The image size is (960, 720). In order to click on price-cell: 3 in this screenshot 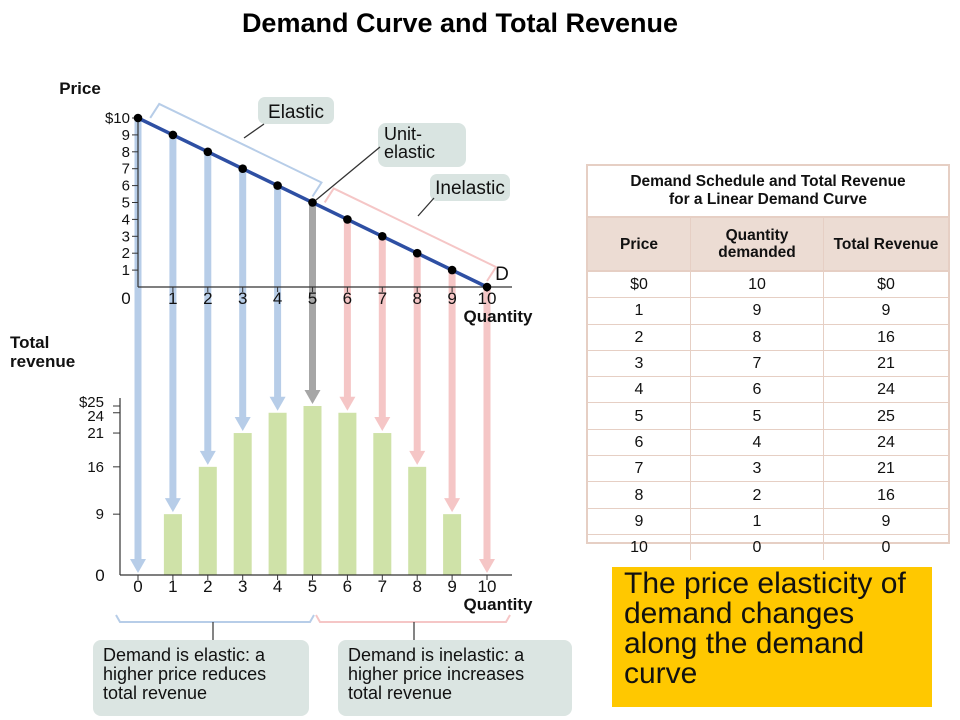, I will do `click(639, 363)`.